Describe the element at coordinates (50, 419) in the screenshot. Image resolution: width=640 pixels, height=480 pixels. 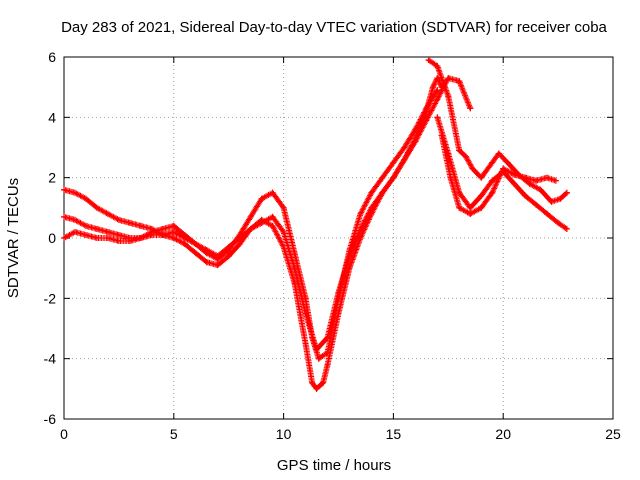
I see `y-tick-label: -6` at that location.